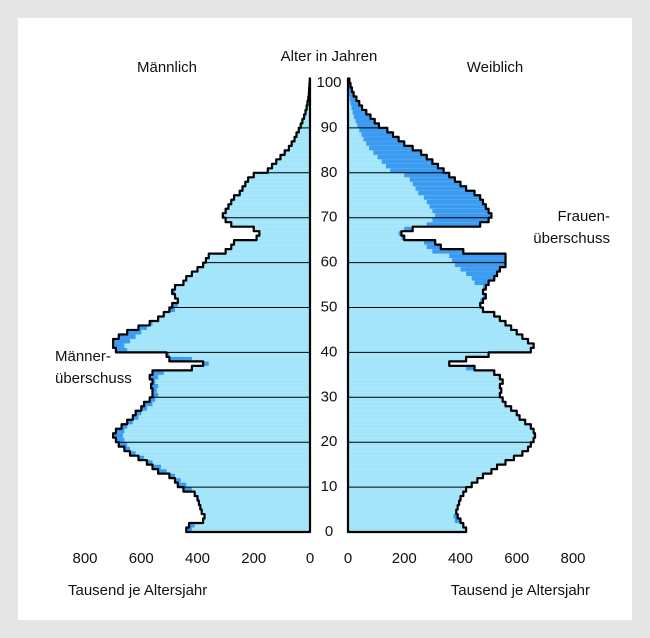 This screenshot has height=638, width=650. I want to click on age-tick-label: 60, so click(329, 262).